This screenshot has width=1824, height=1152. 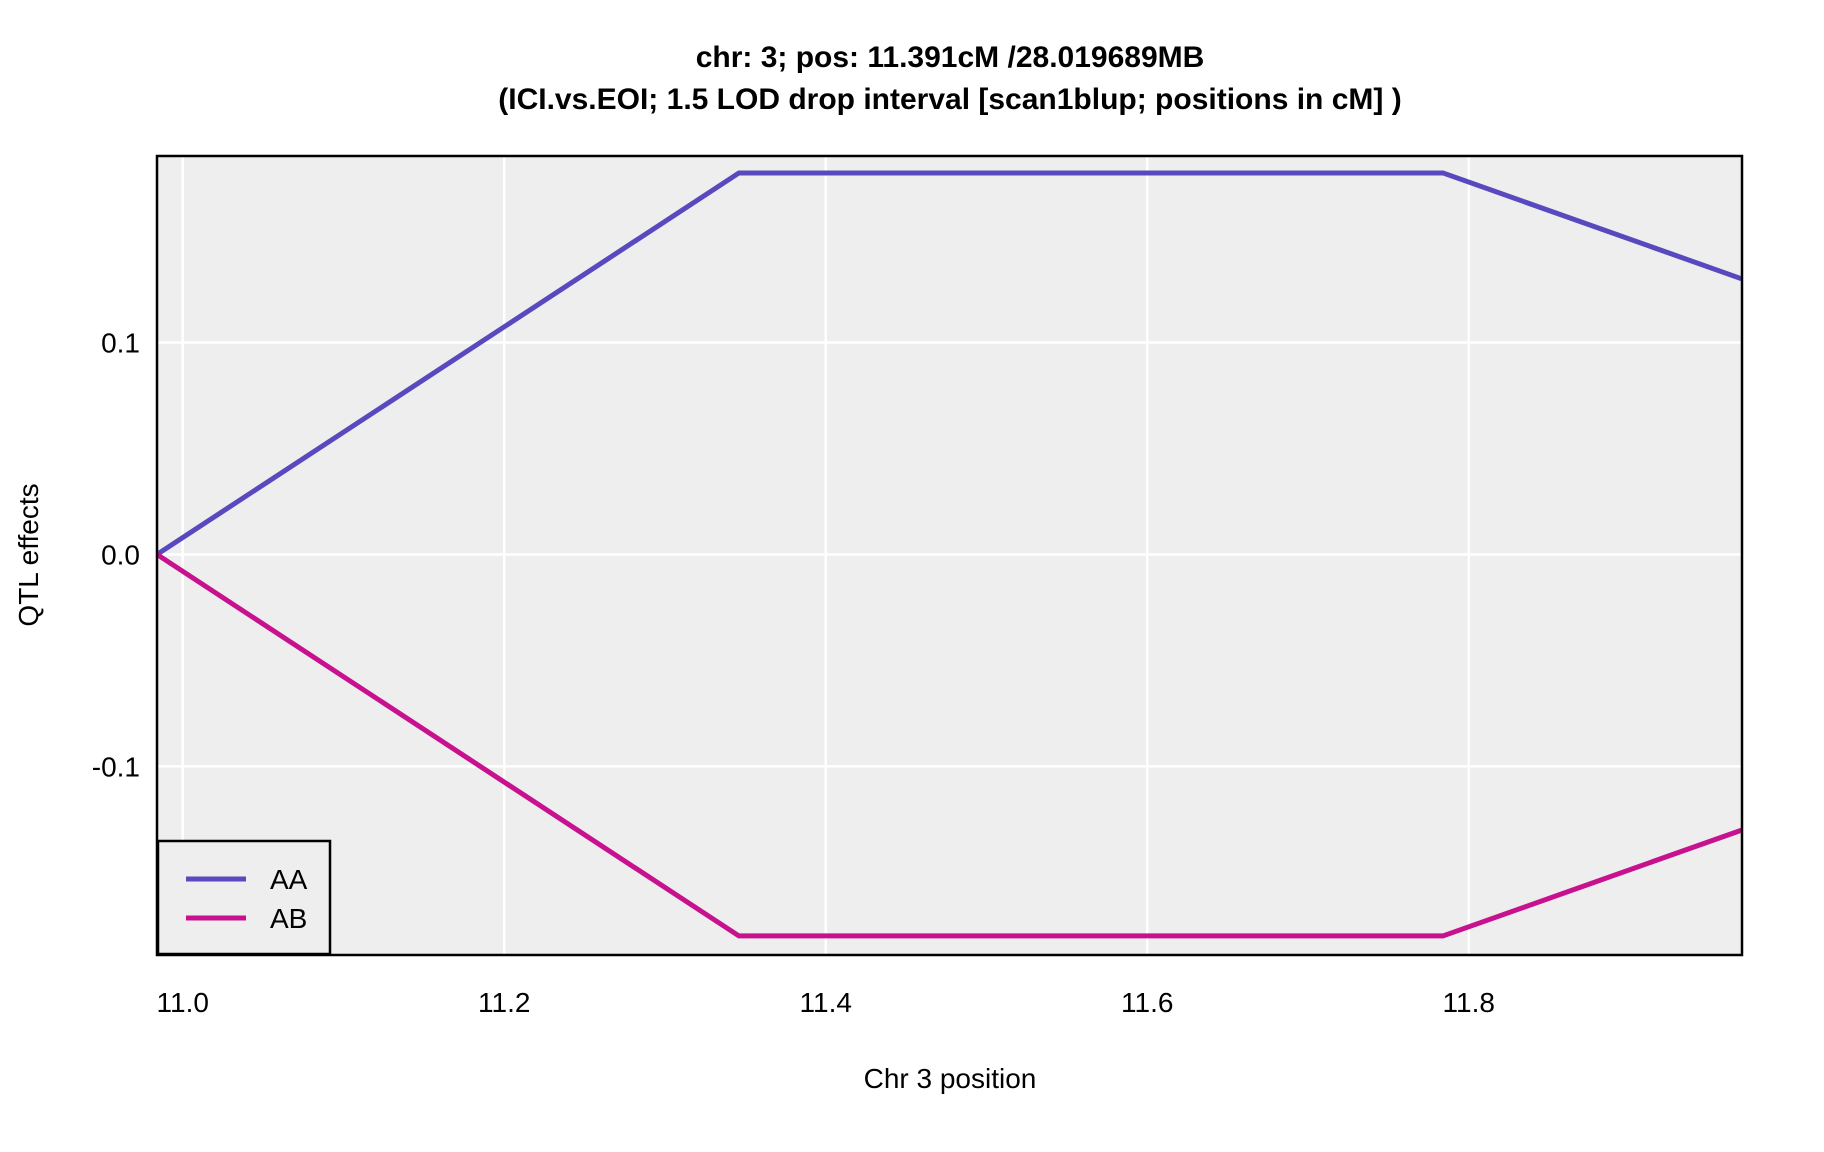 I want to click on x-tick-label: 11.2, so click(x=504, y=1002).